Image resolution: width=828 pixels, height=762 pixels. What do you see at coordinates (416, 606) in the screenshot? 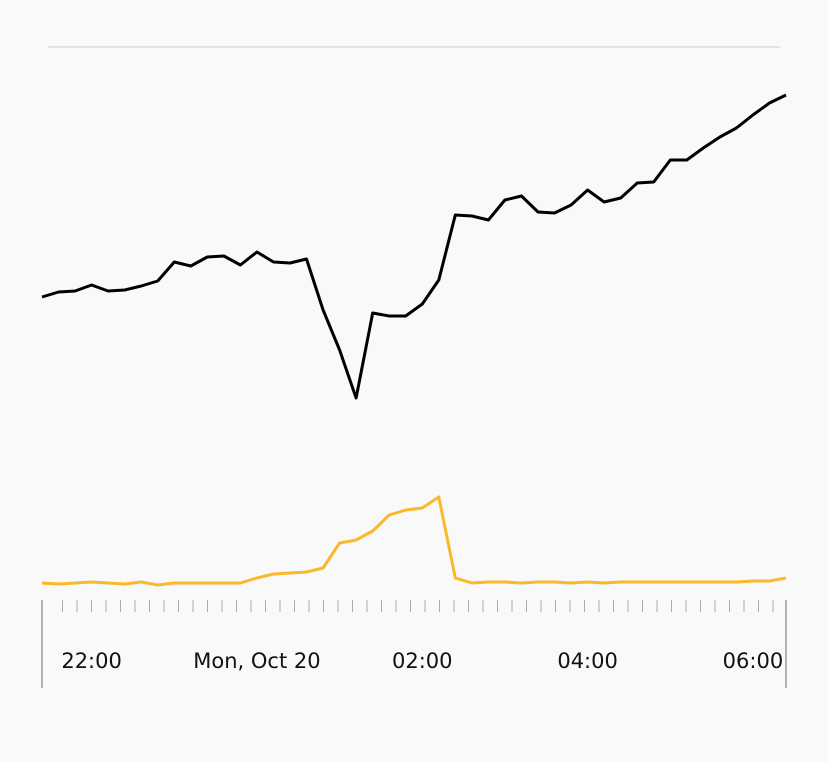
I see `minor-ticks` at bounding box center [416, 606].